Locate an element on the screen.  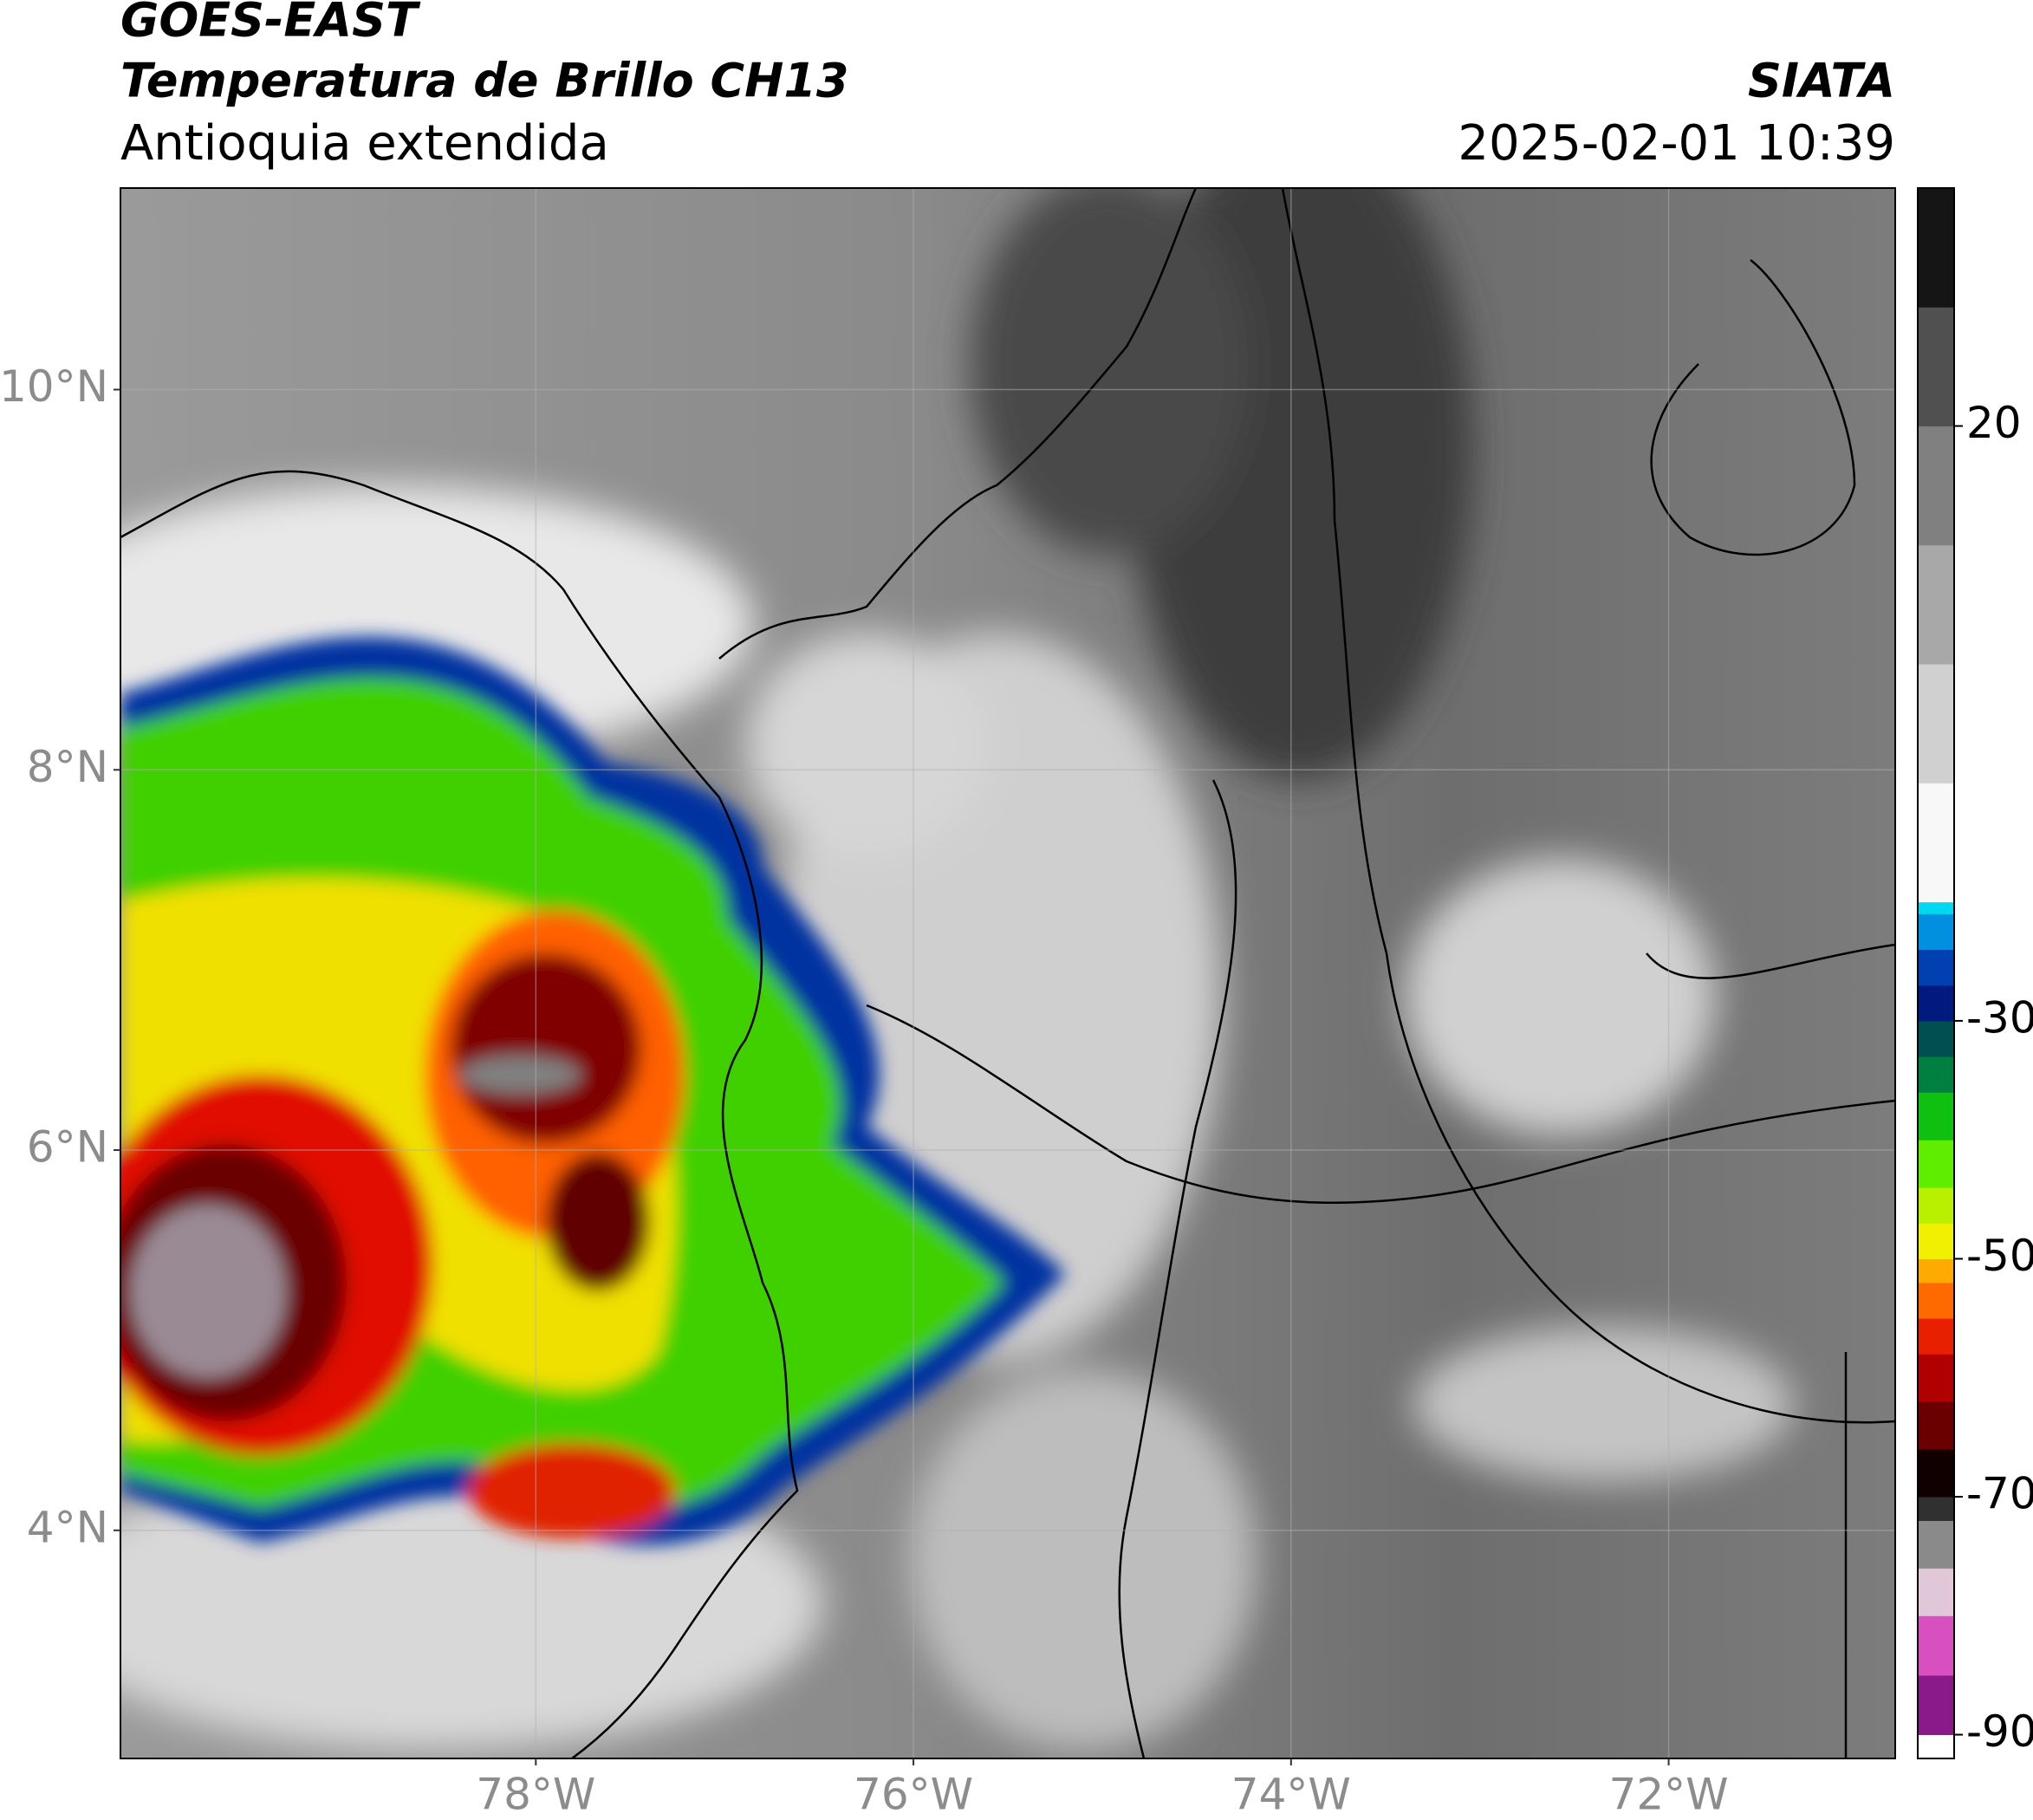
datetime: 2025-02-01 10:39 is located at coordinates (1676, 143).